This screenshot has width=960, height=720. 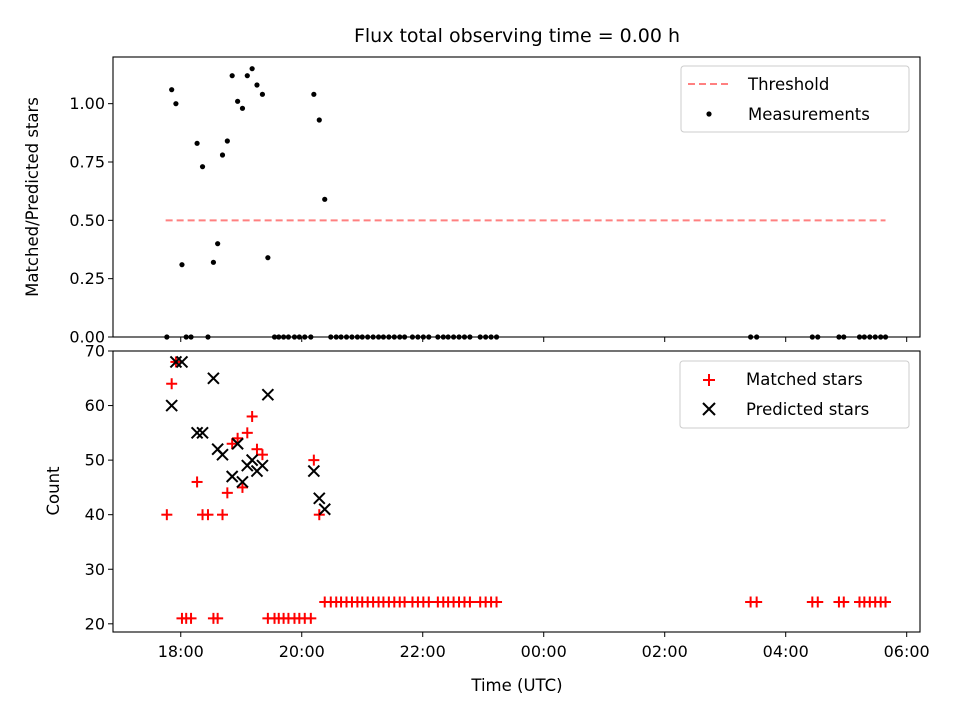 I want to click on x-tick-label: 06:00, so click(x=907, y=651).